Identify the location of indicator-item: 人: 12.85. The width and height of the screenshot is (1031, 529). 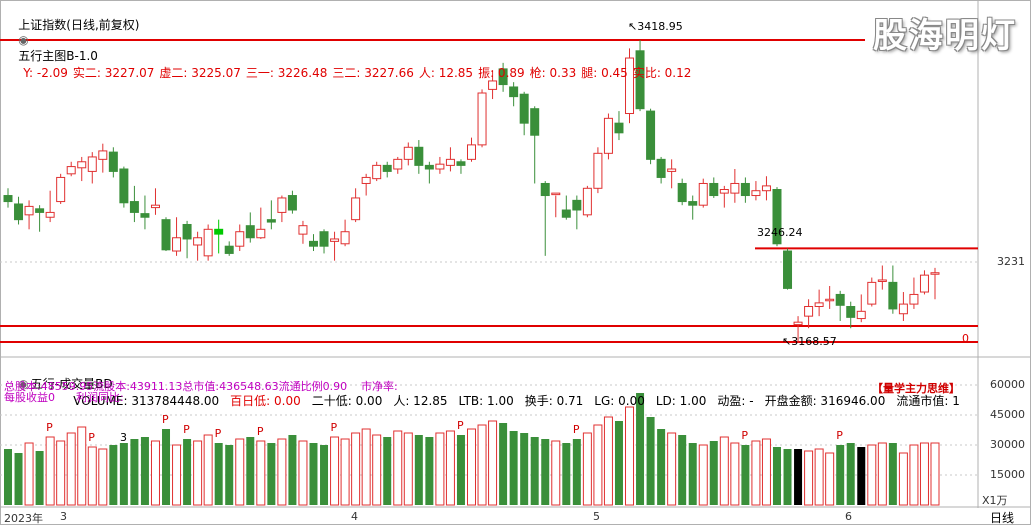
(446, 73).